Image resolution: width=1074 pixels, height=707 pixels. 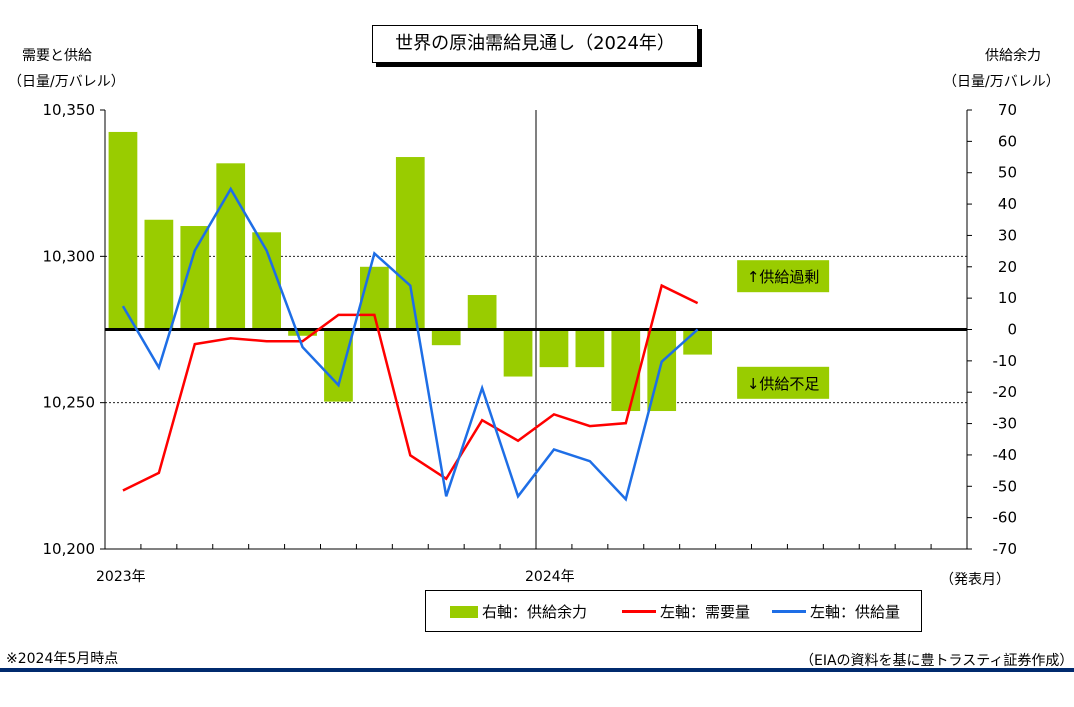 I want to click on left-tick-label: 10,300, so click(x=69, y=256).